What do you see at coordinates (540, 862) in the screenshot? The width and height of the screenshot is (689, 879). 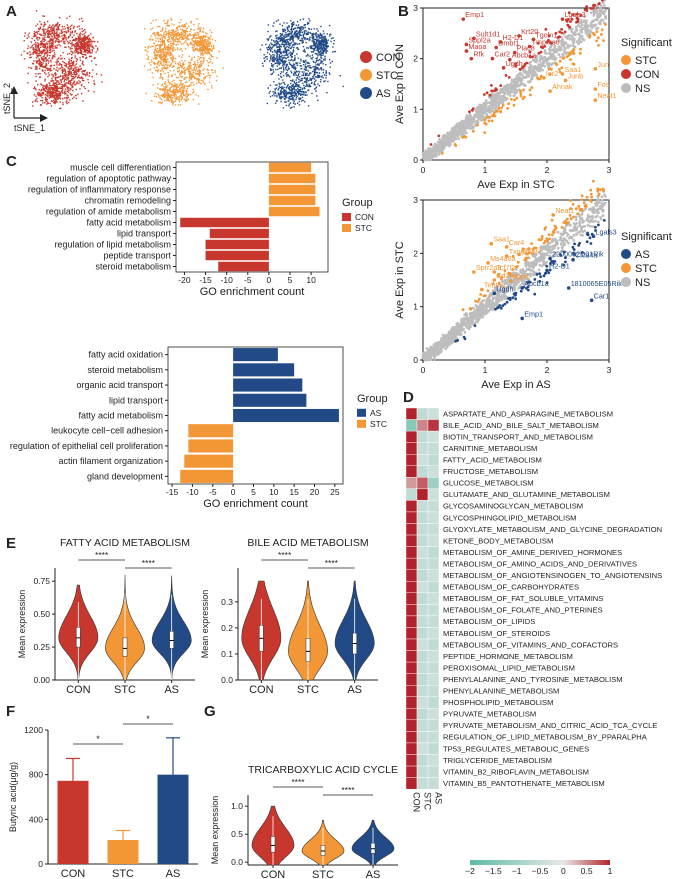 I see `colorbar` at bounding box center [540, 862].